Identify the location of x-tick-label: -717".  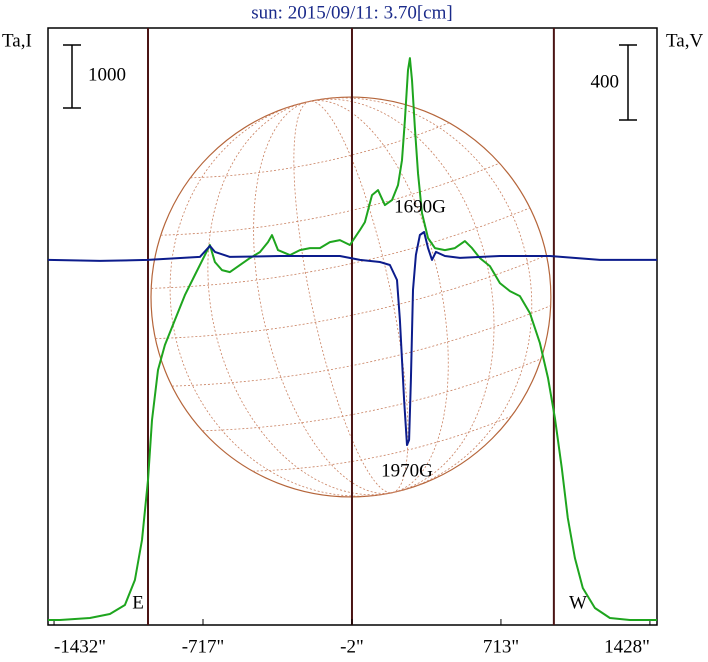
(203, 646).